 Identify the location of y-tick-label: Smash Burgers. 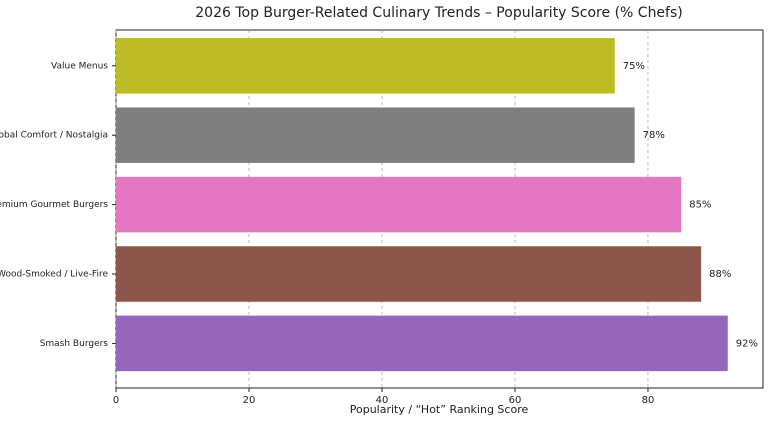
(74, 344).